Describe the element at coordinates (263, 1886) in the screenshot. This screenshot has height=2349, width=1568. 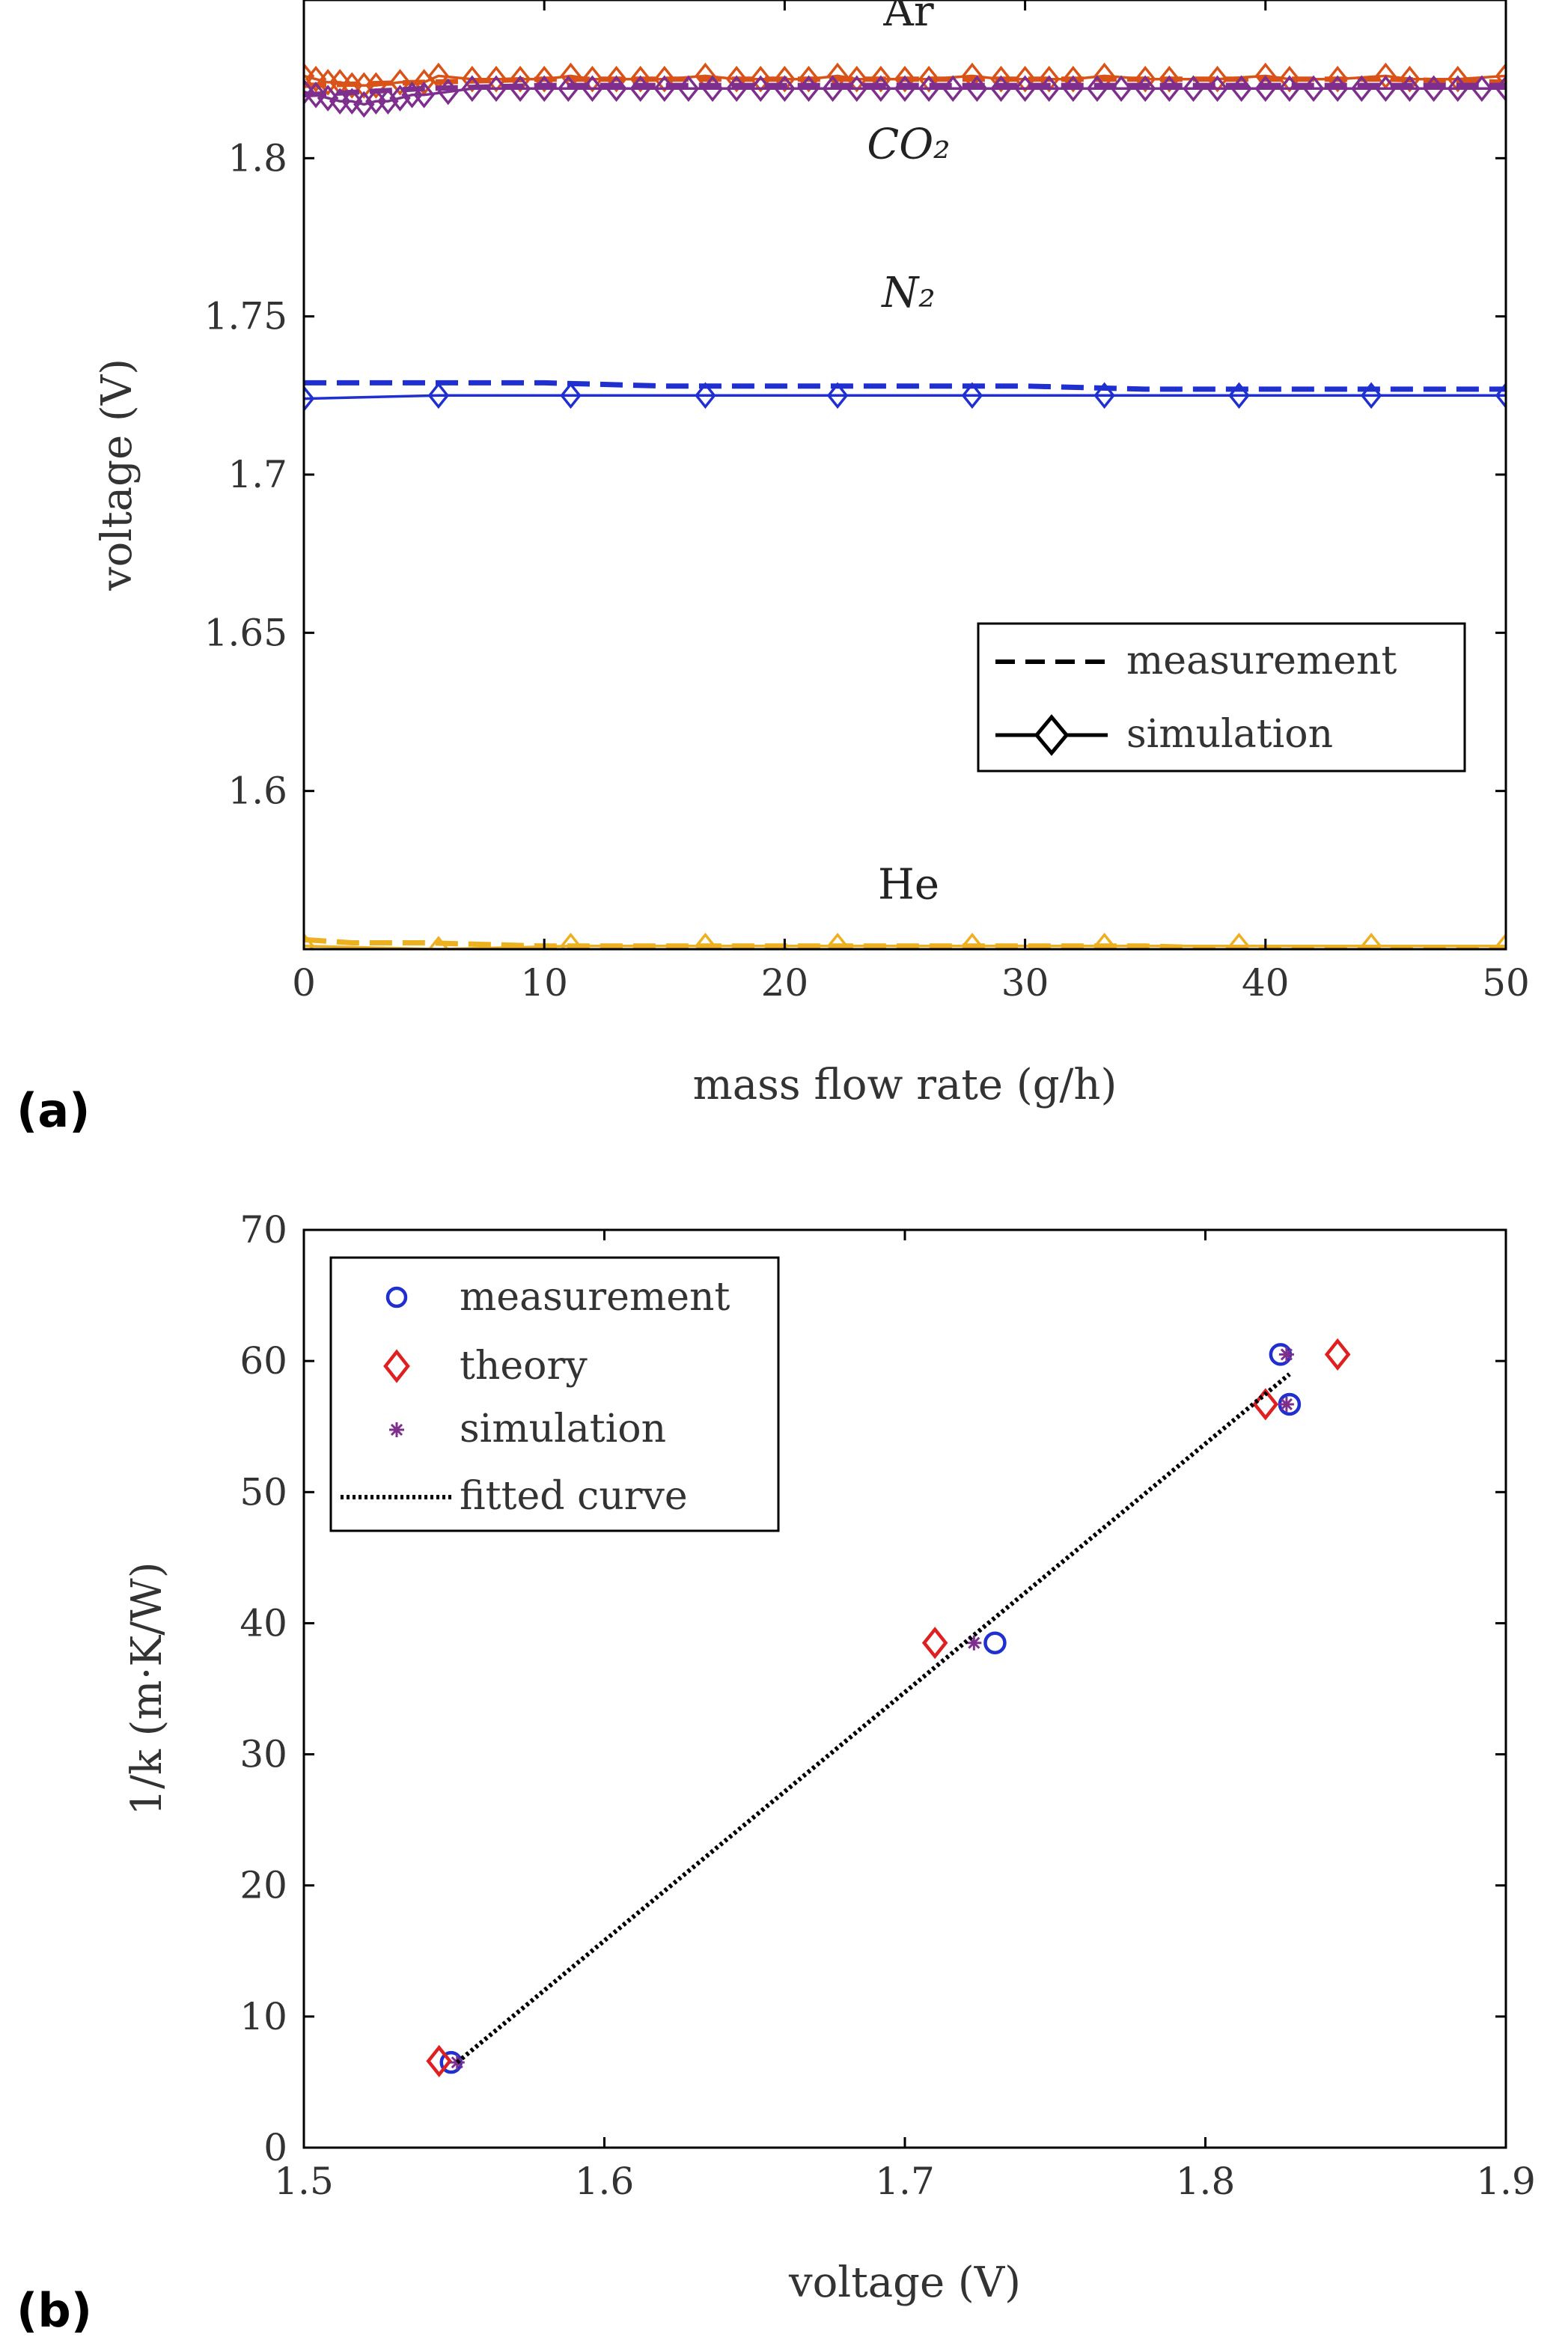
I see `panel-b-y-tick-label: 20` at that location.